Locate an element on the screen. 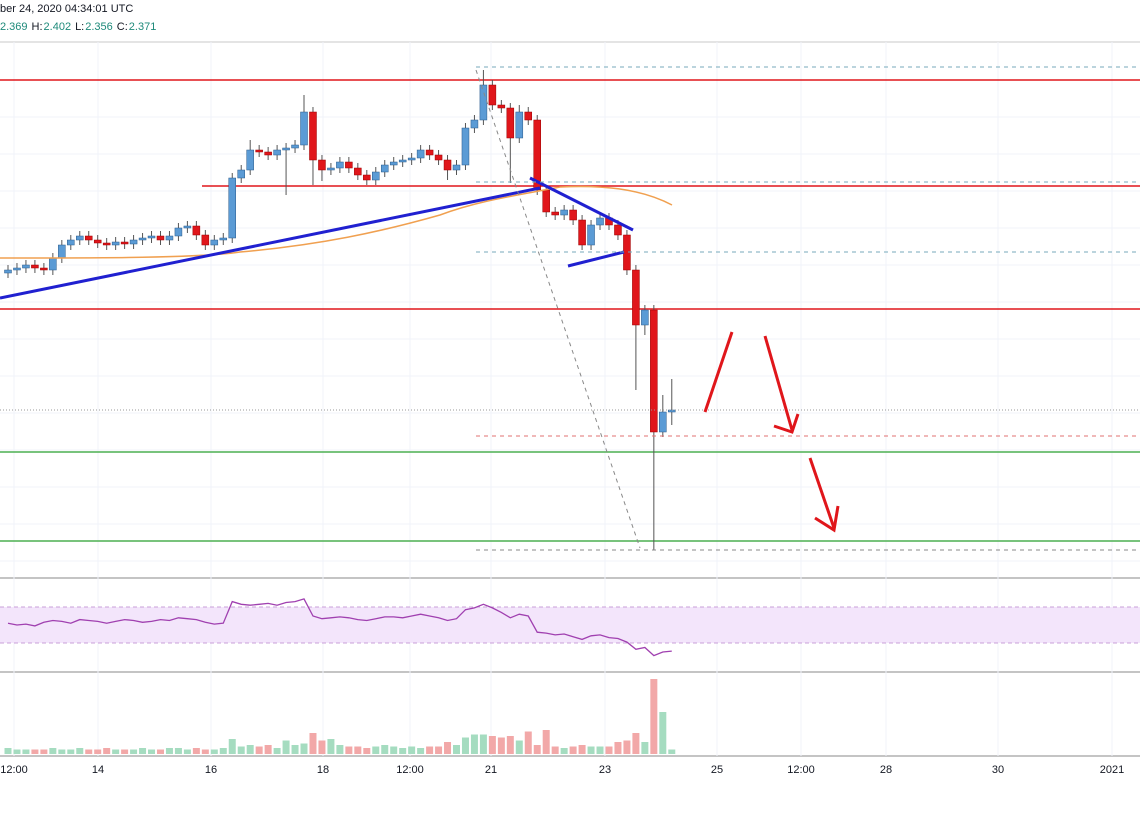 The width and height of the screenshot is (1140, 815). ohlc-key: H: is located at coordinates (37, 27).